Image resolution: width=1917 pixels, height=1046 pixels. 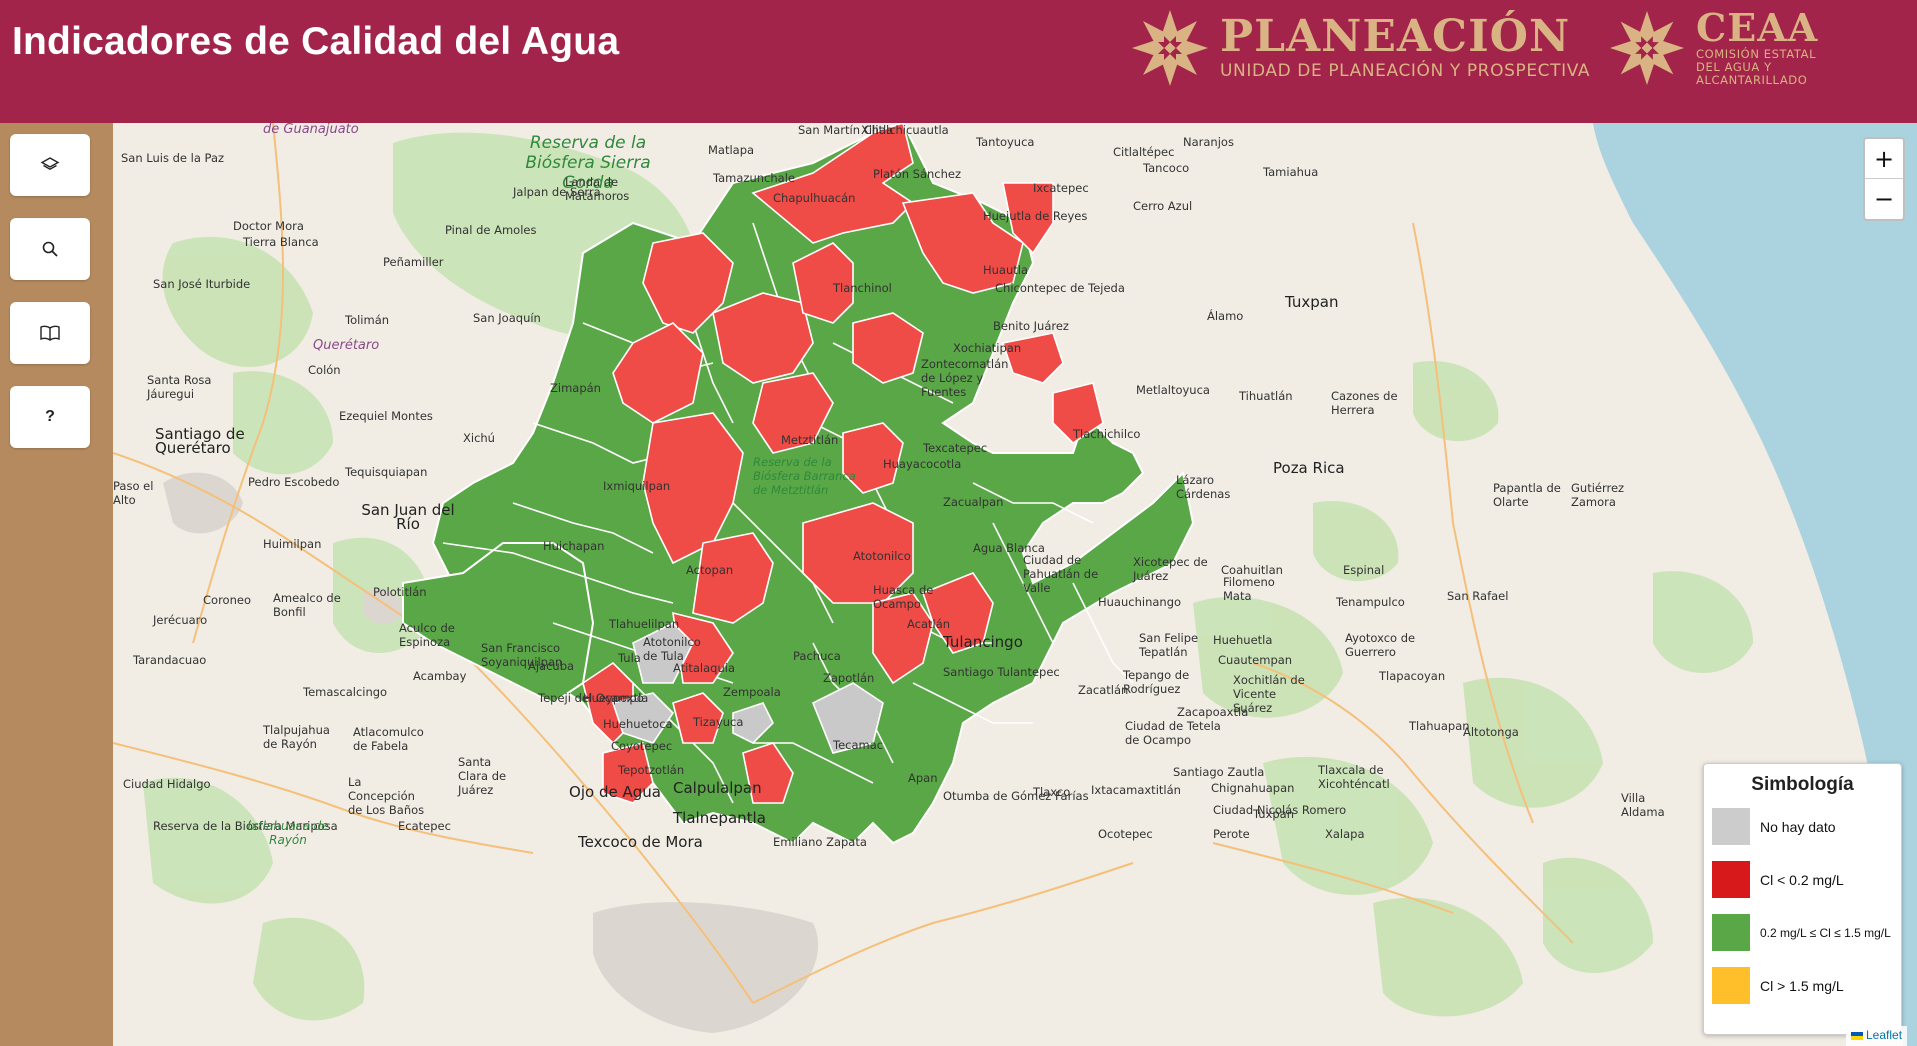 I want to click on map-label: Tuxpan, so click(x=1312, y=302).